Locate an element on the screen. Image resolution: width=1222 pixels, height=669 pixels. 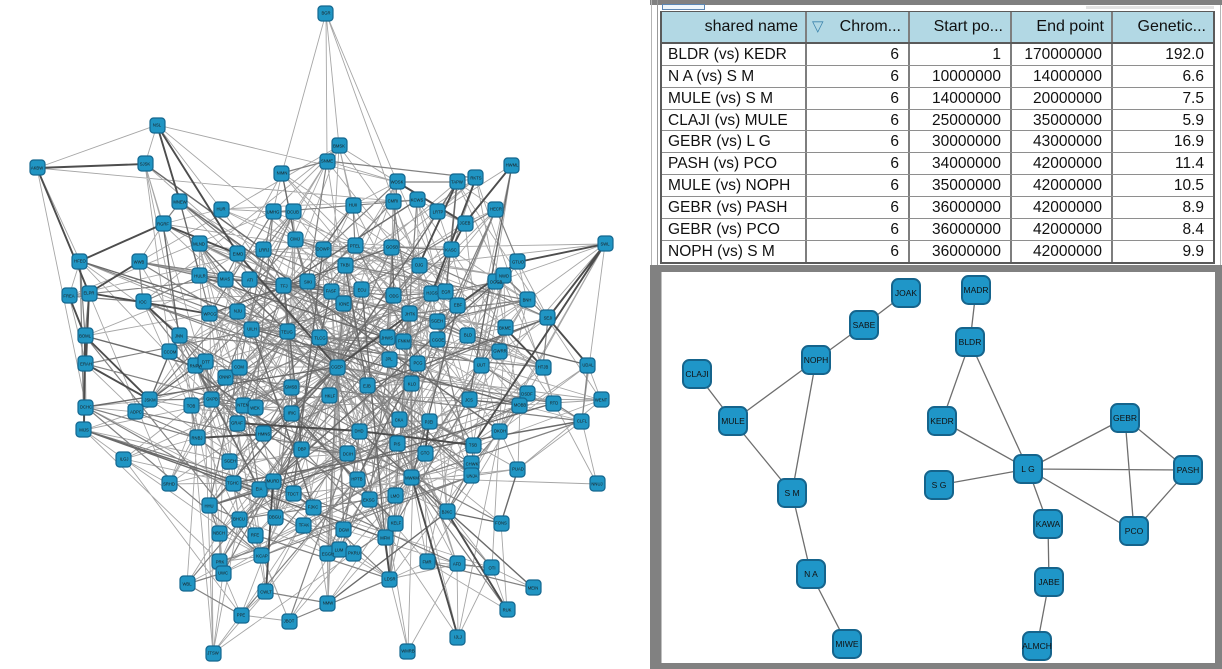
svg-text: HULR is located at coordinates (199, 276).